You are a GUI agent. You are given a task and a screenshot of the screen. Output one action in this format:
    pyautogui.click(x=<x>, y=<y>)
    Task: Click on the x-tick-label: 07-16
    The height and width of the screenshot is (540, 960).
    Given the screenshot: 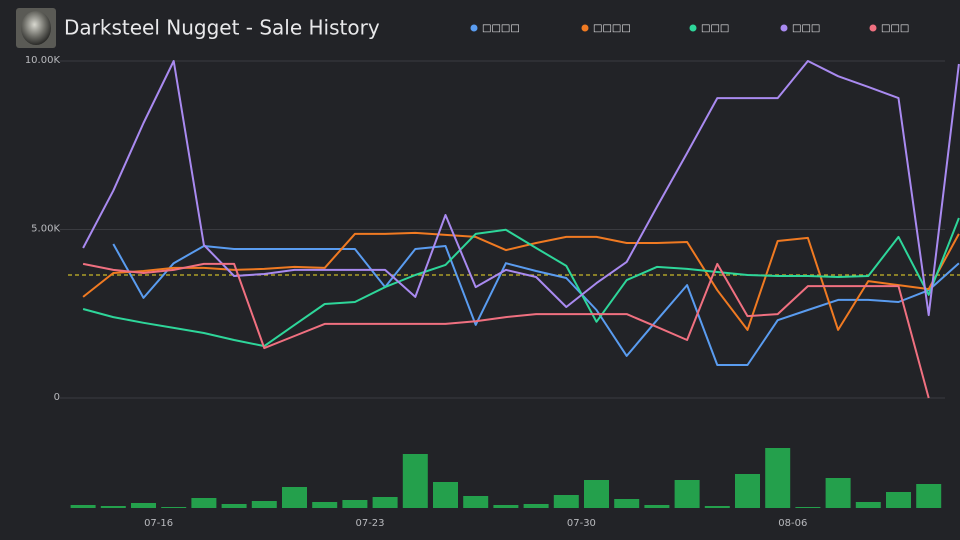 What is the action you would take?
    pyautogui.click(x=158, y=523)
    